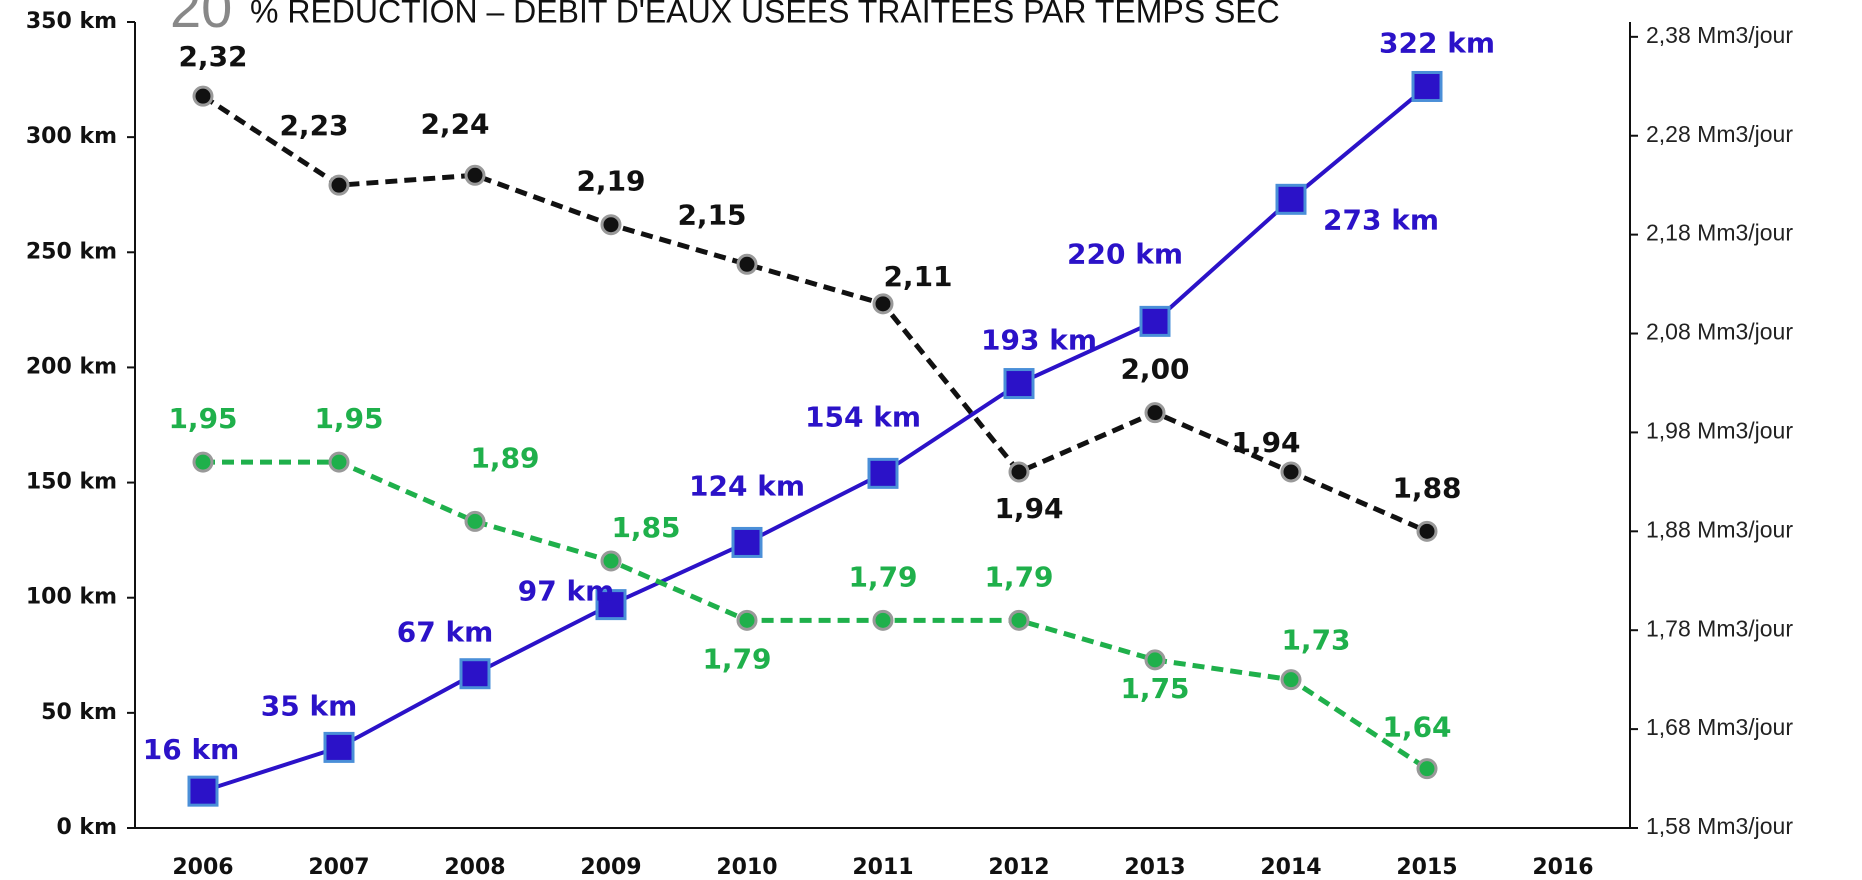 Image resolution: width=1862 pixels, height=880 pixels. What do you see at coordinates (1719, 628) in the screenshot?
I see `y2-tick-label: 1,78 Mm3/jour` at bounding box center [1719, 628].